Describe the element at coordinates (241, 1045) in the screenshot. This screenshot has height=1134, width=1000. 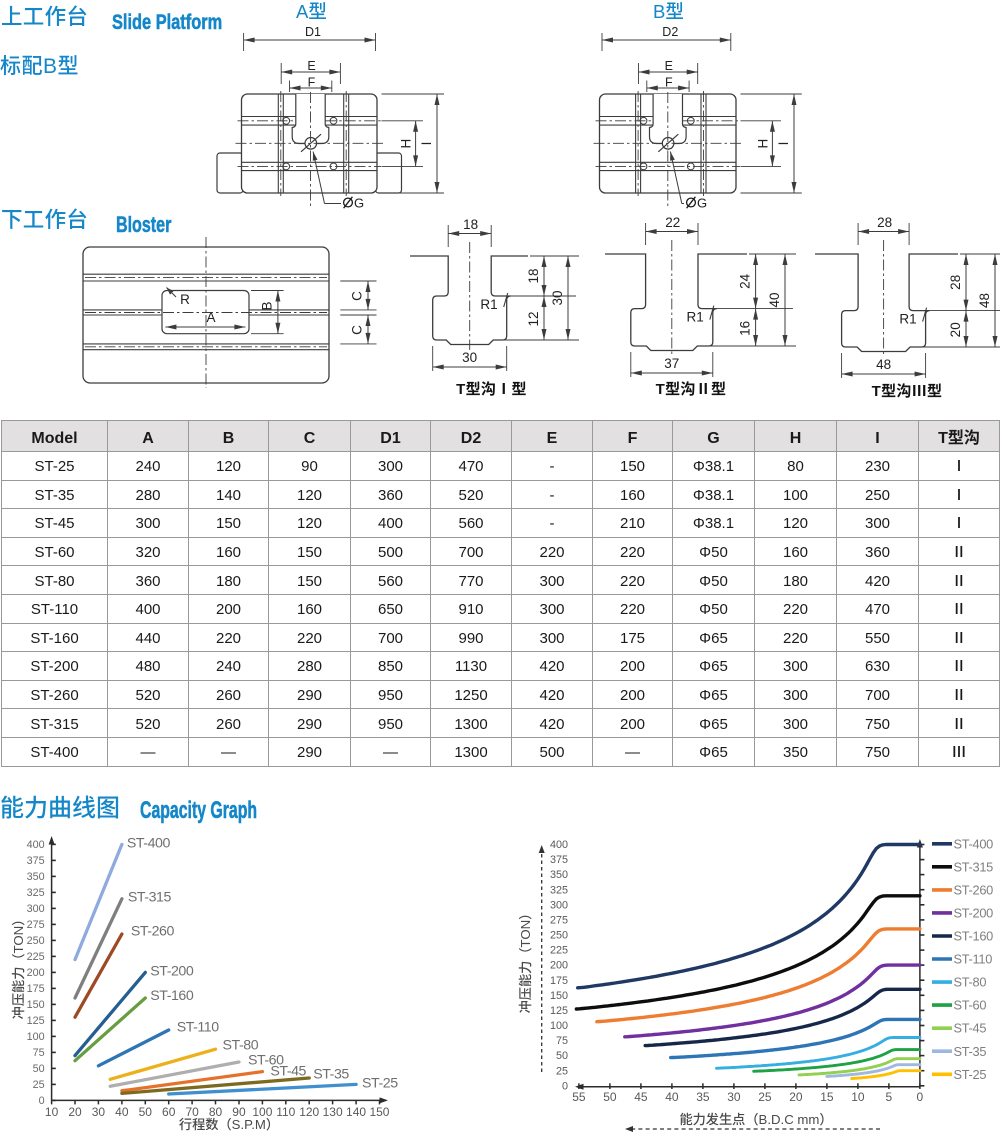
I see `svg-text: ST-80` at that location.